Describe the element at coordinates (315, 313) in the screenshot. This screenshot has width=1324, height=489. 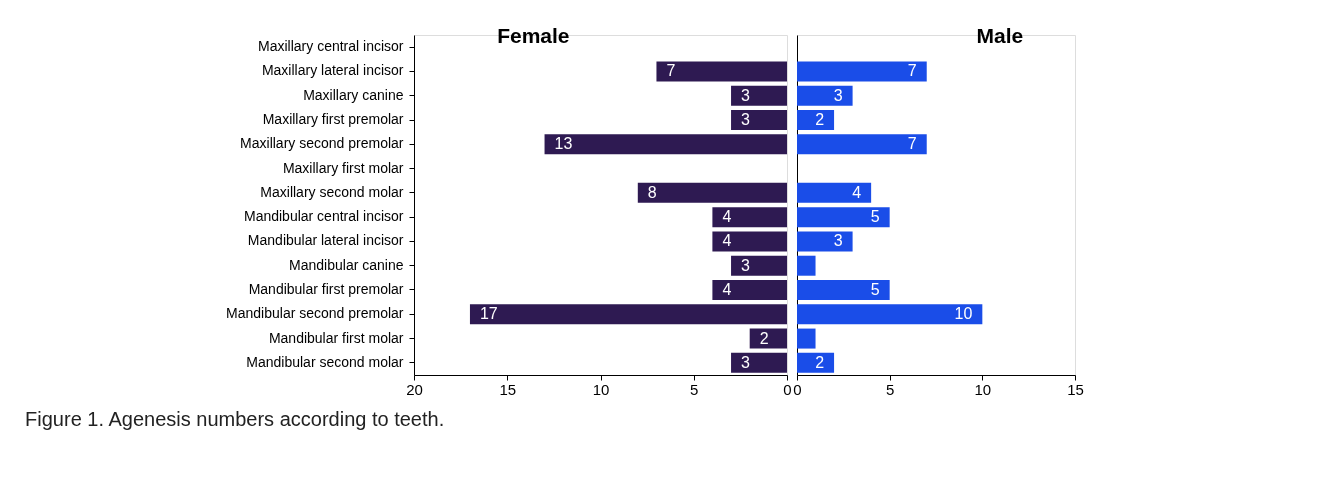
I see `y-tick-label: Mandibular second premolar` at that location.